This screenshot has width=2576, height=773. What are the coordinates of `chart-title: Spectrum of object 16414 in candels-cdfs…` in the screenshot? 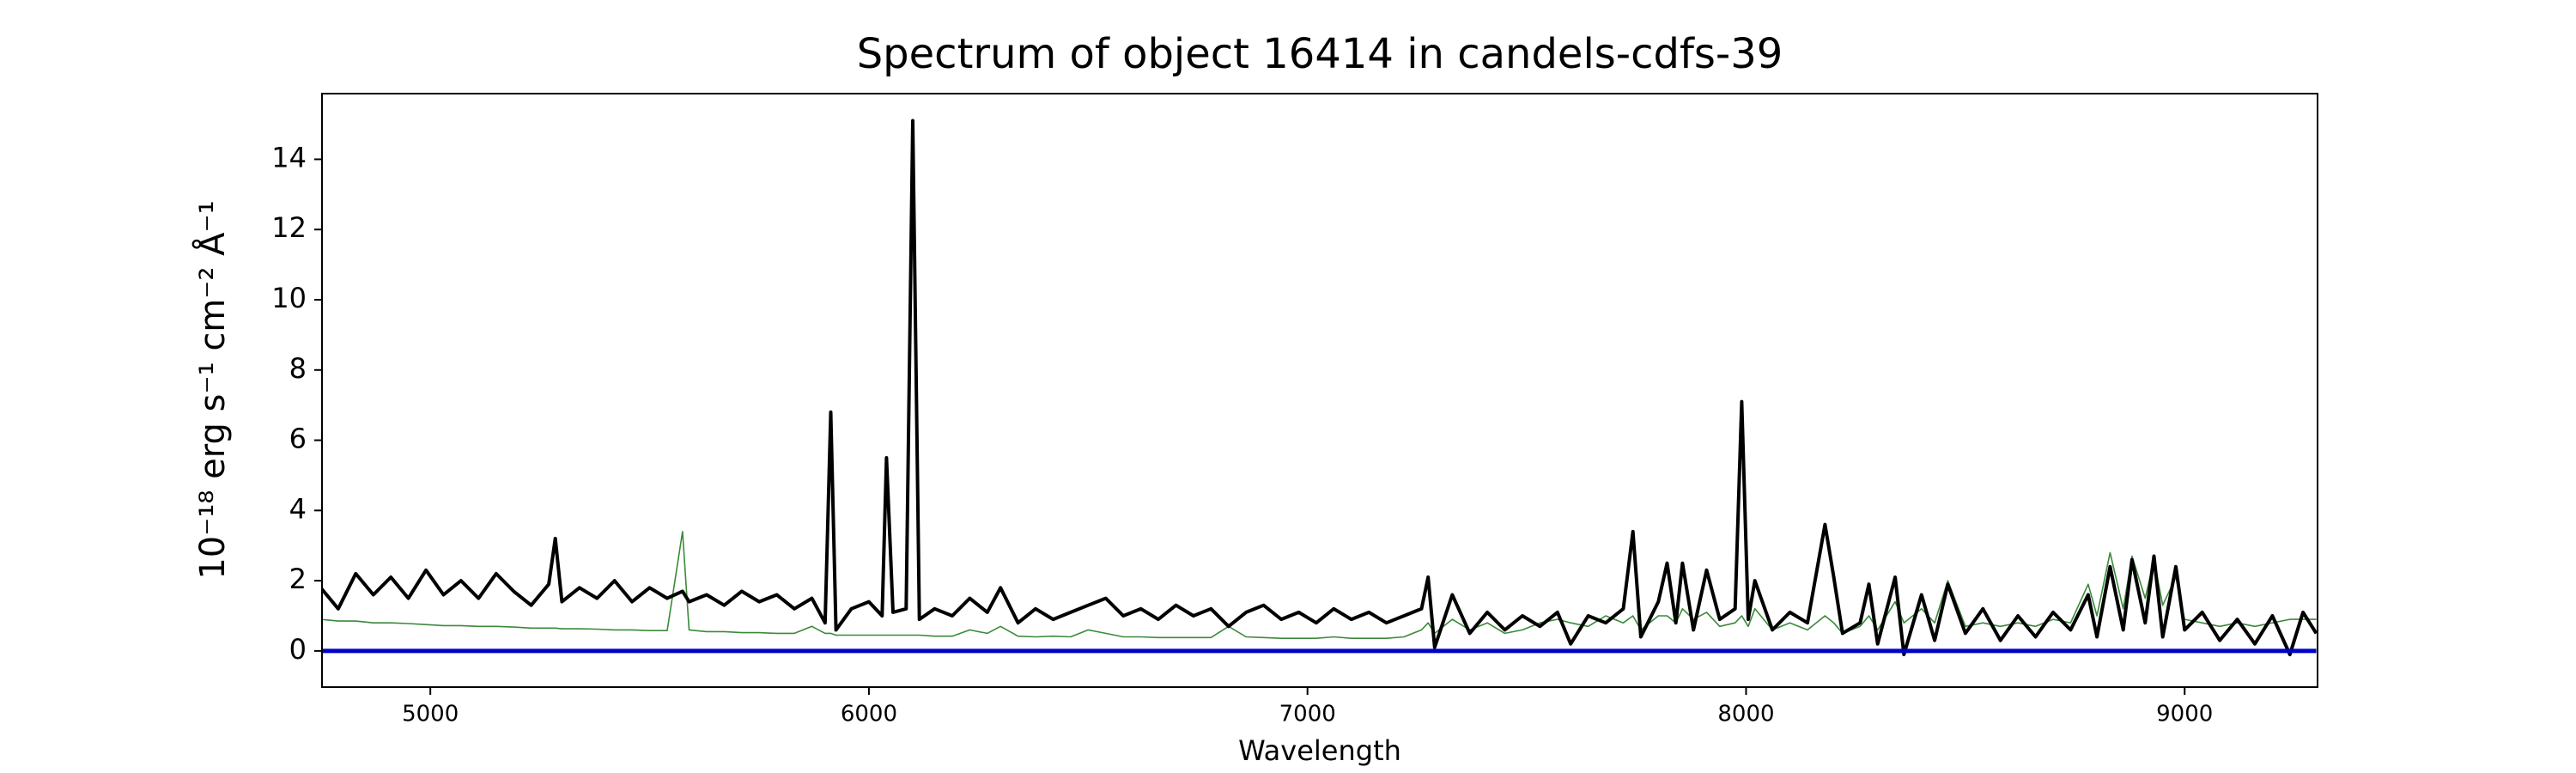 It's located at (1320, 54).